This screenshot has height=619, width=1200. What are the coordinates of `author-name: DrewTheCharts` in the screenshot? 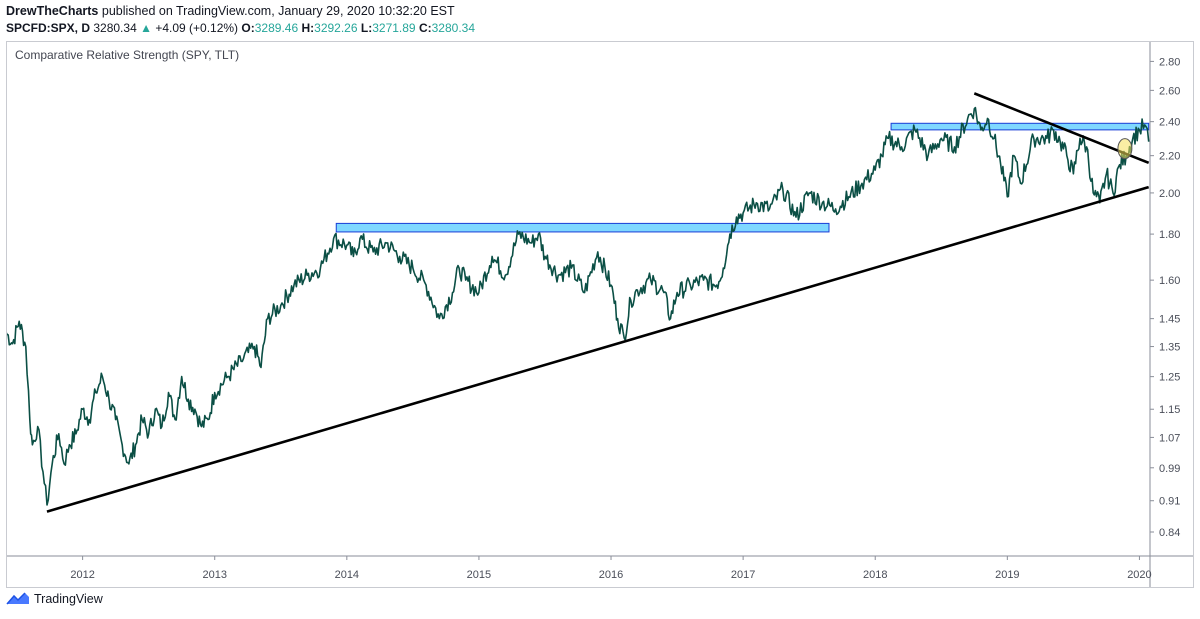 It's located at (52, 11).